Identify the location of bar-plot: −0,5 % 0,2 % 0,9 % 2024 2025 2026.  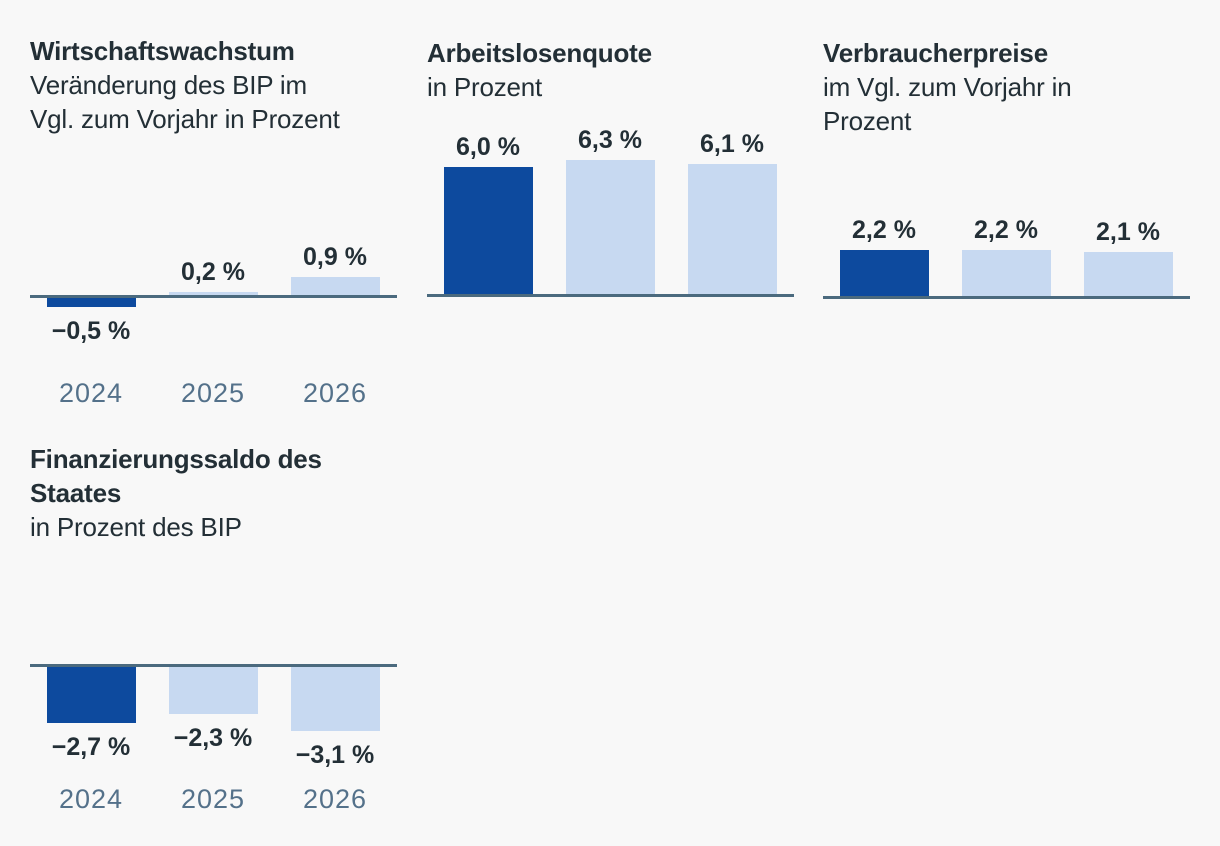
(213, 227).